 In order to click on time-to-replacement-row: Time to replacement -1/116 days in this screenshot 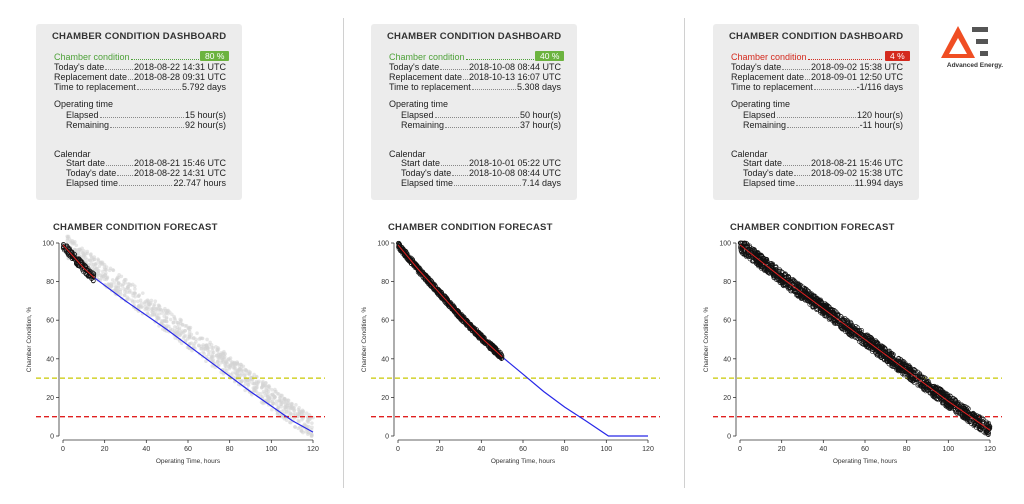, I will do `click(817, 87)`.